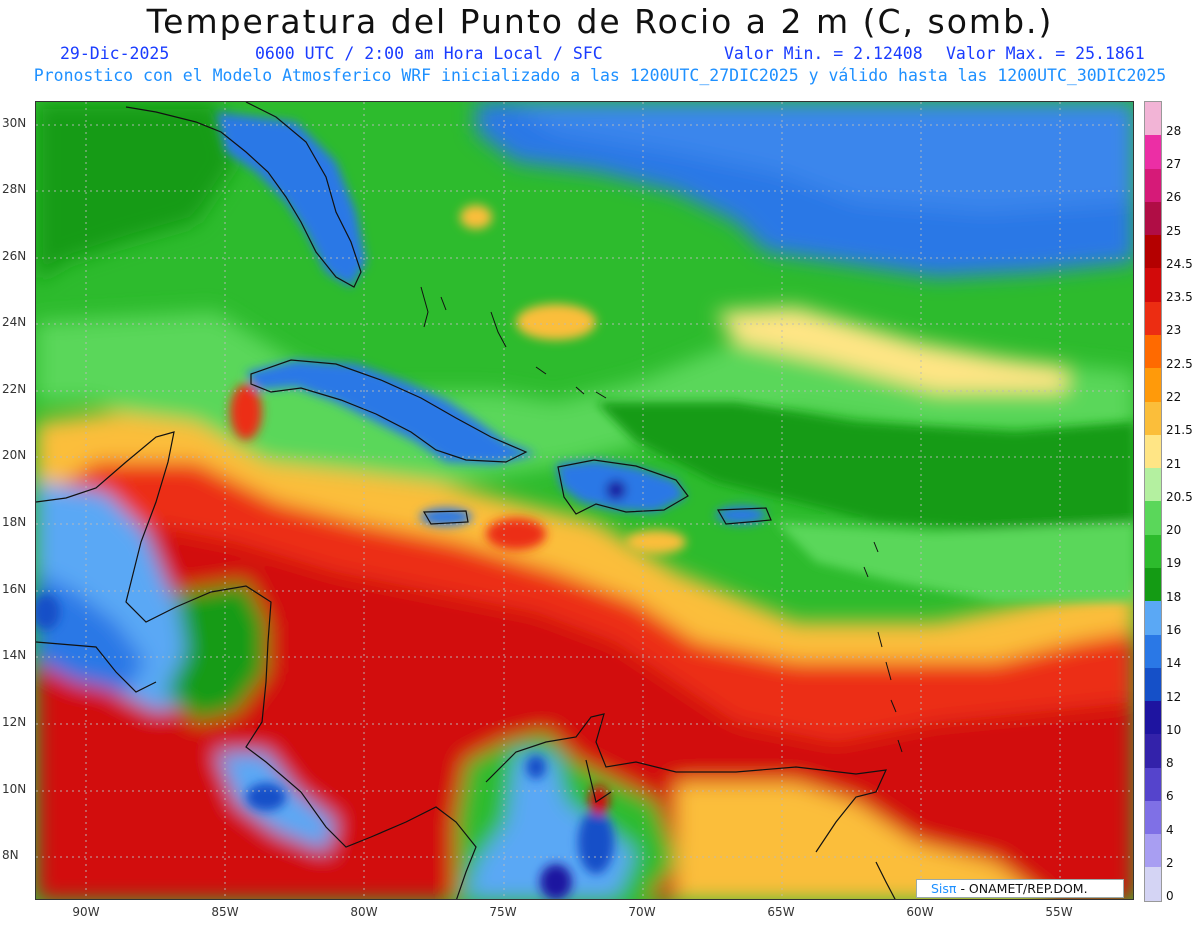 The height and width of the screenshot is (927, 1200). Describe the element at coordinates (14, 123) in the screenshot. I see `lat-label: 30N` at that location.